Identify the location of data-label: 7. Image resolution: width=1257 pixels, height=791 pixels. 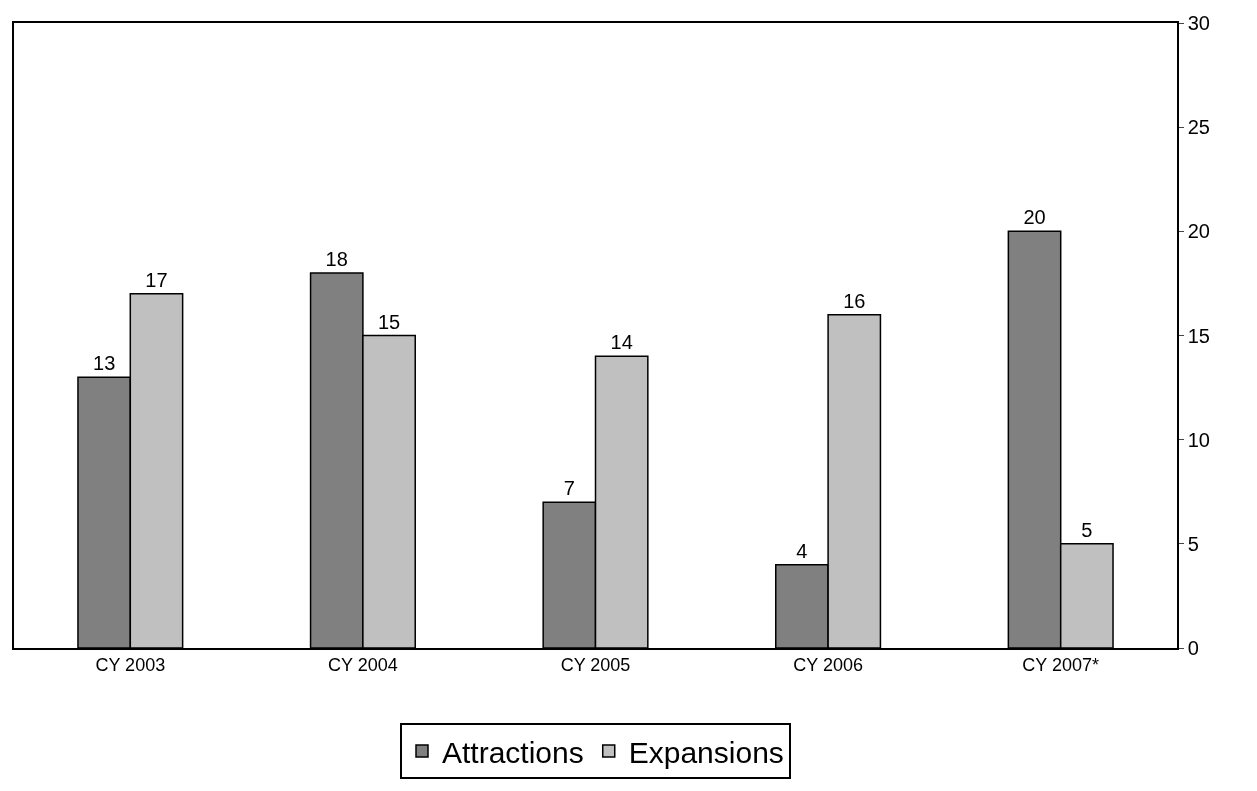
(569, 488).